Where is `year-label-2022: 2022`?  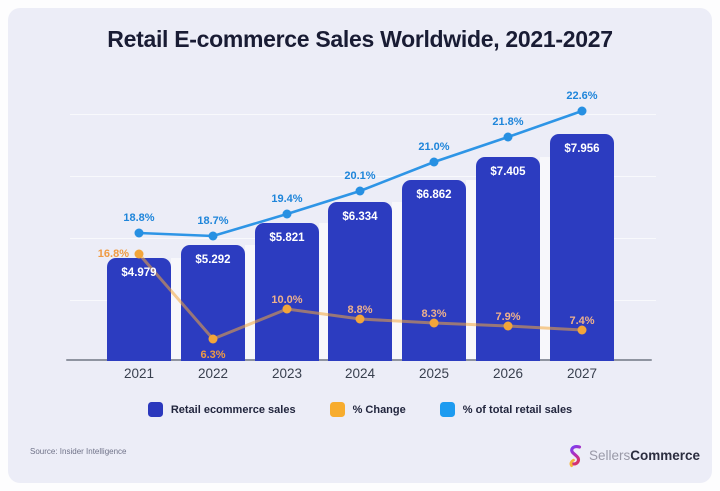 year-label-2022: 2022 is located at coordinates (213, 373).